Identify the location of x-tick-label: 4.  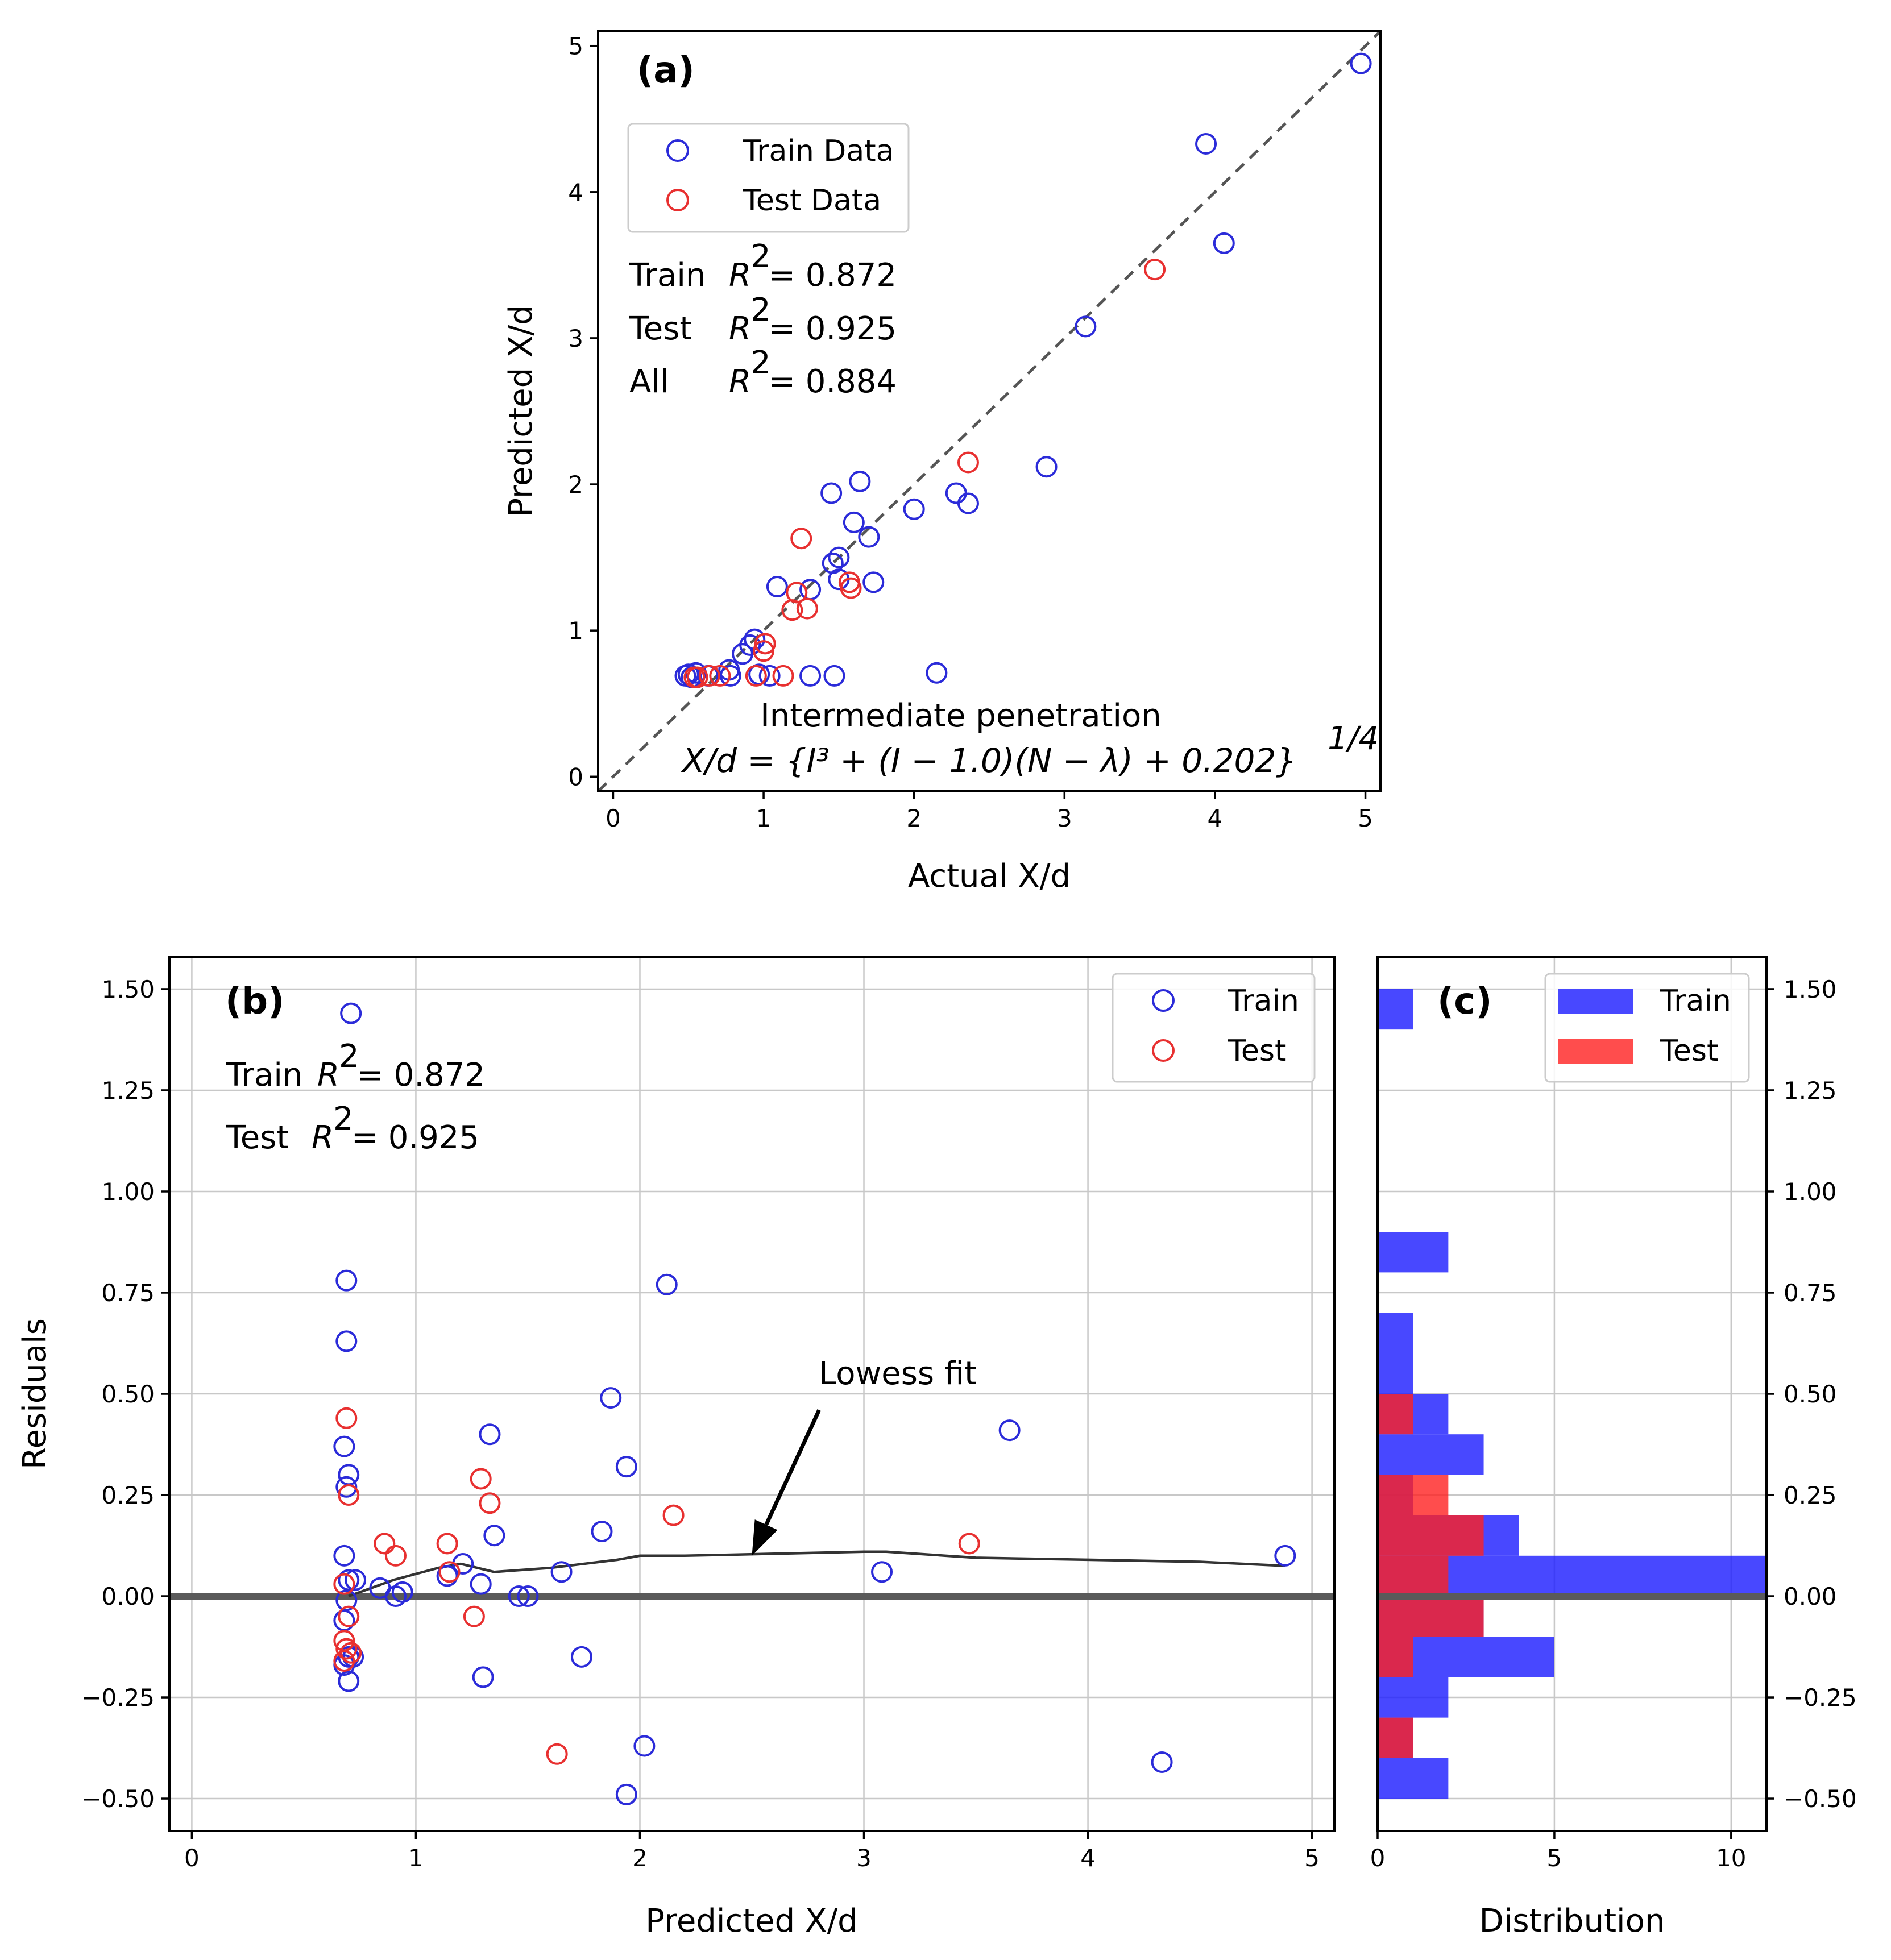
(1088, 1858).